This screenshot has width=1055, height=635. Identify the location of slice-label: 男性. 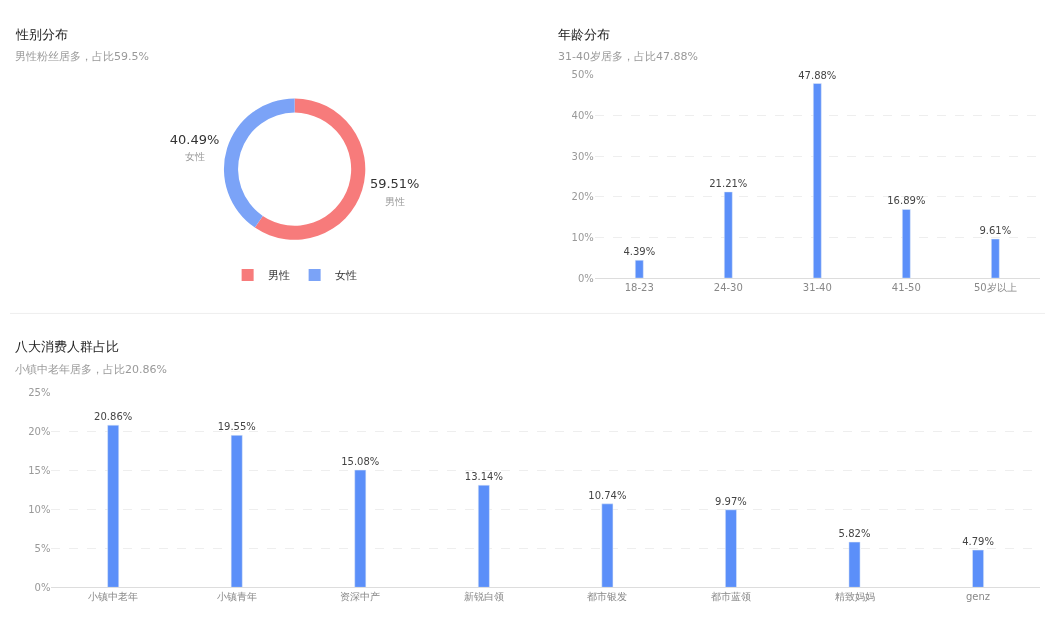
(394, 201).